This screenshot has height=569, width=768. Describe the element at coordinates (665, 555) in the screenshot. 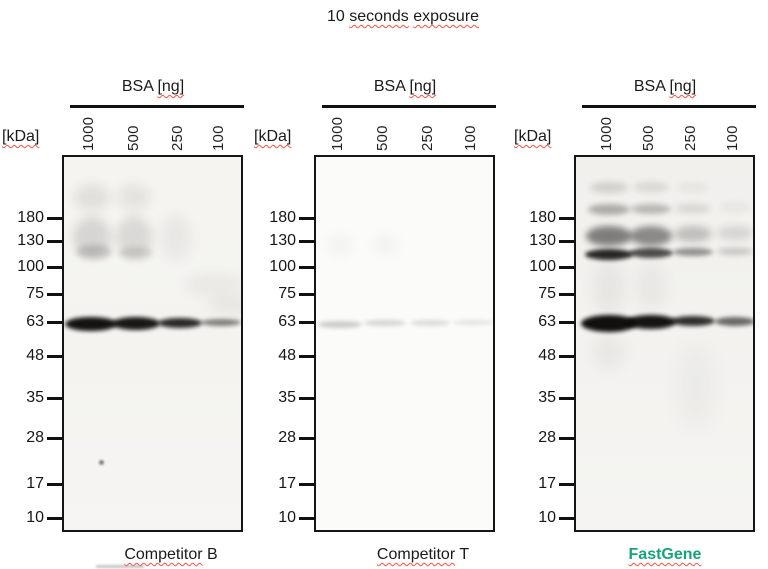

I see `panel-caption-fastgene: FastGene` at that location.